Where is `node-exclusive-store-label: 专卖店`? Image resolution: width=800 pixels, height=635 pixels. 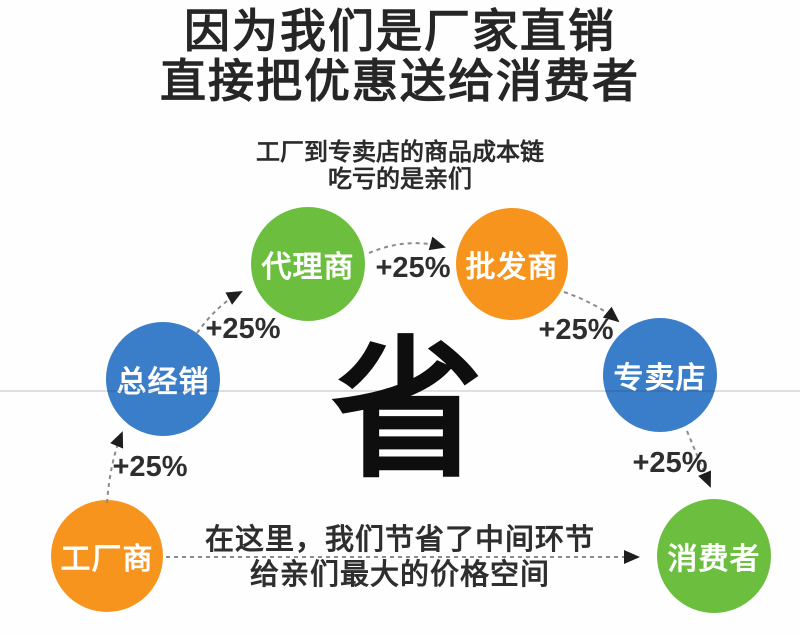 node-exclusive-store-label: 专卖店 is located at coordinates (660, 378).